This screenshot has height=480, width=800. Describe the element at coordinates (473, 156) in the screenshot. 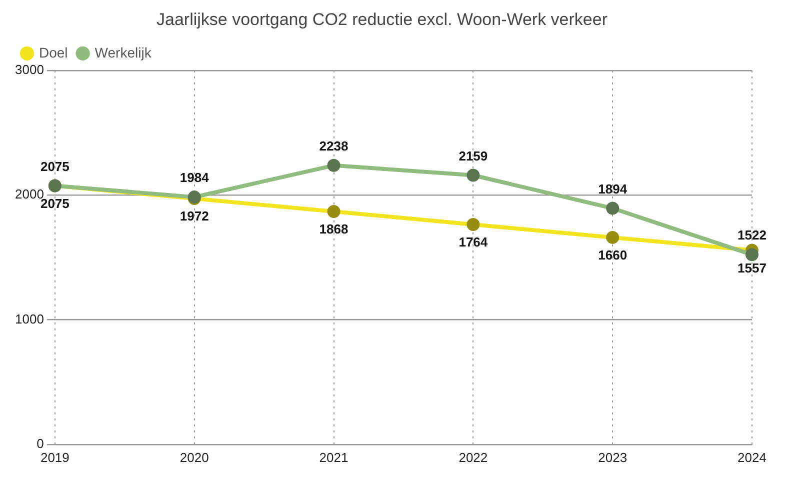

I see `data-label: 2159` at that location.